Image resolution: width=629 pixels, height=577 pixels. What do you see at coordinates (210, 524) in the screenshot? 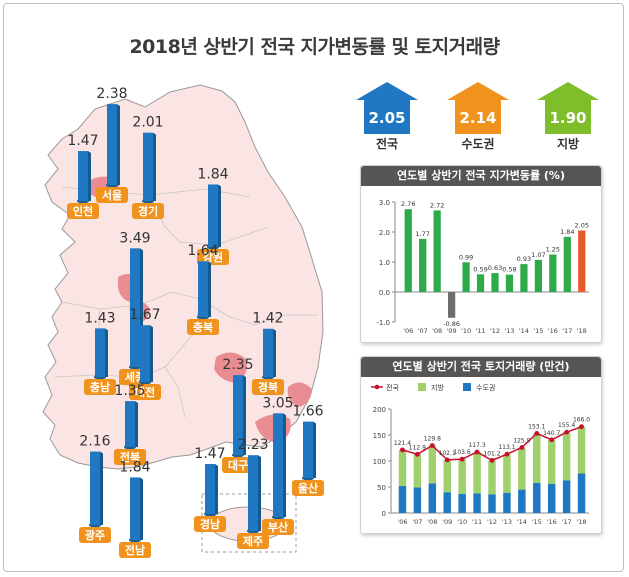
I see `region-name: 경남` at bounding box center [210, 524].